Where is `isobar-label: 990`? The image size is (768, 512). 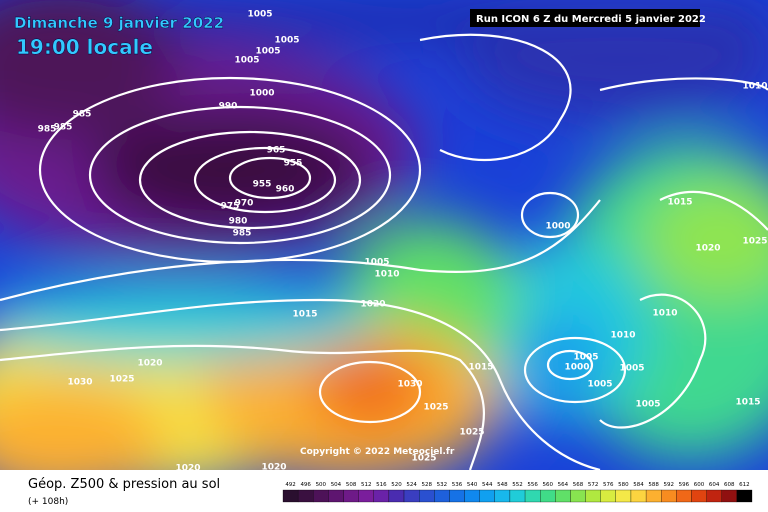
isobar-label: 990 is located at coordinates (228, 107).